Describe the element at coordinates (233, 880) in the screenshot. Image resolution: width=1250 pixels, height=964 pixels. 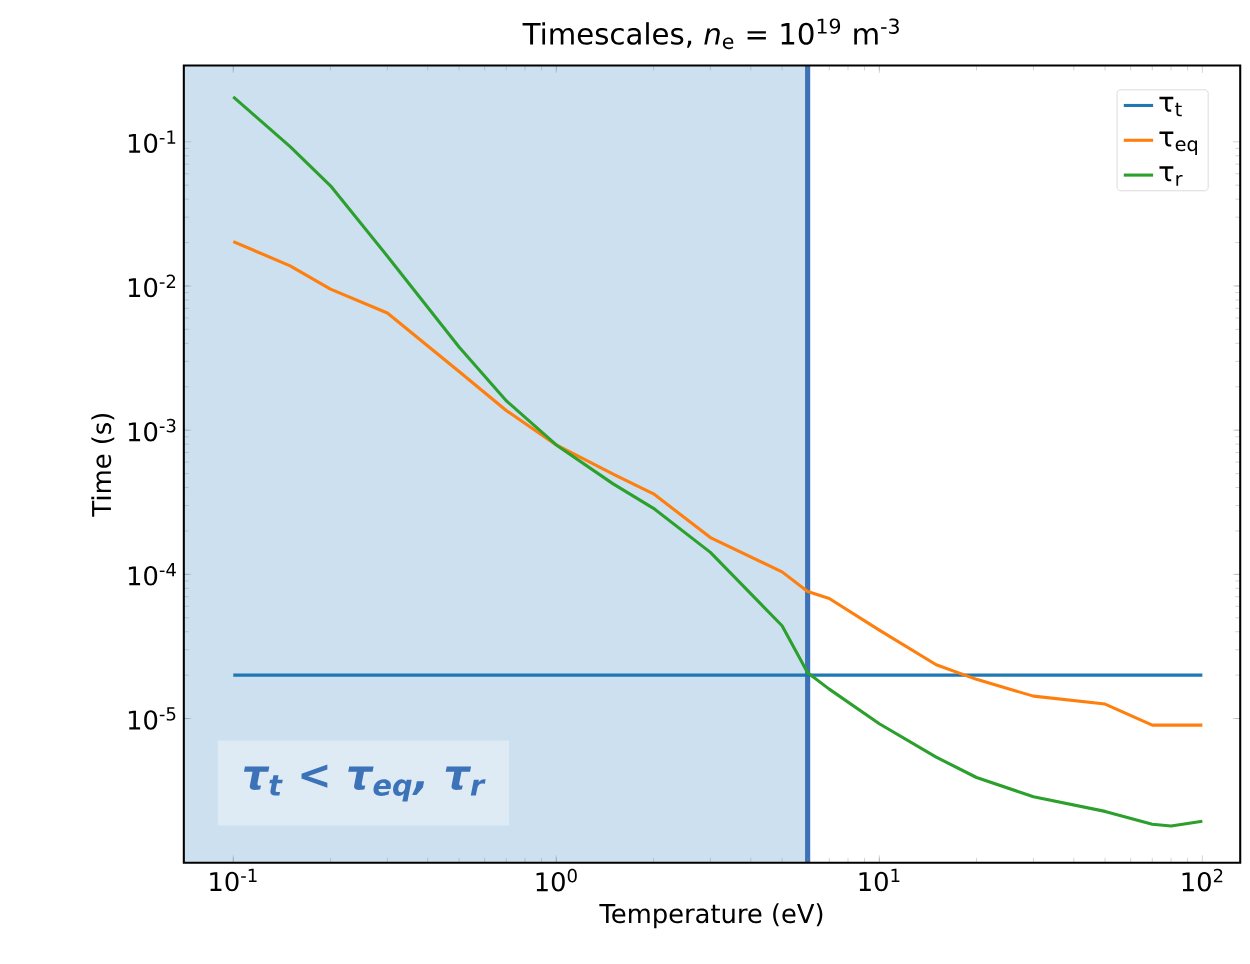
I see `x-tick-label: 10$^{-1}$` at that location.